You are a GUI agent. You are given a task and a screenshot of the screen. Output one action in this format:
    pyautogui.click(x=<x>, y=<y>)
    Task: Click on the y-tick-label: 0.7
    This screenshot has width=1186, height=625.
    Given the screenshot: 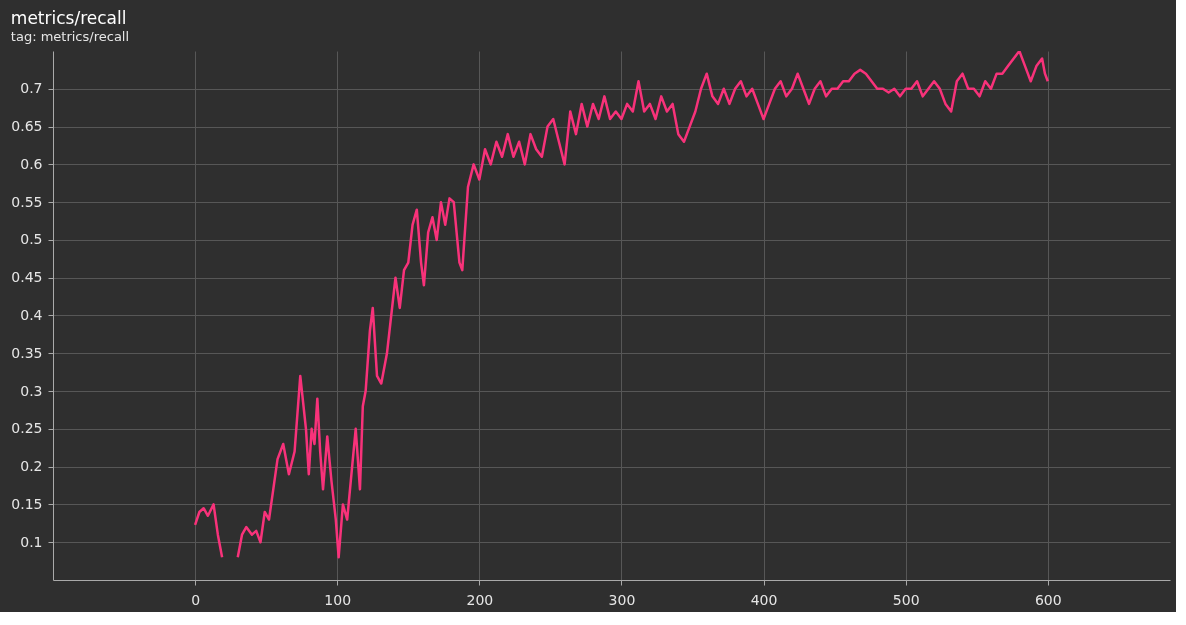 What is the action you would take?
    pyautogui.click(x=31, y=88)
    